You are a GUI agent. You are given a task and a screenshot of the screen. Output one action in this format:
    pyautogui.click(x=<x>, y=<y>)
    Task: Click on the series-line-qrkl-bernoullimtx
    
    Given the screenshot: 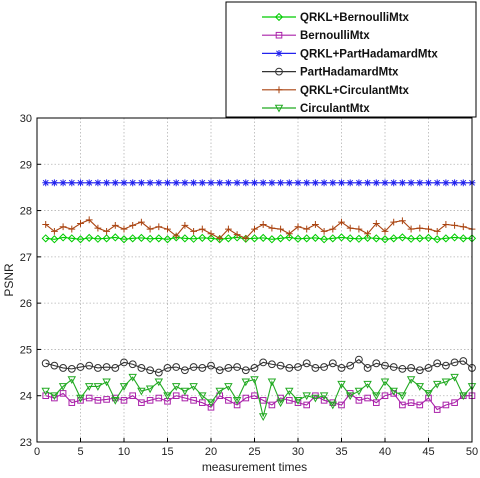 What is the action you would take?
    pyautogui.click(x=258, y=238)
    